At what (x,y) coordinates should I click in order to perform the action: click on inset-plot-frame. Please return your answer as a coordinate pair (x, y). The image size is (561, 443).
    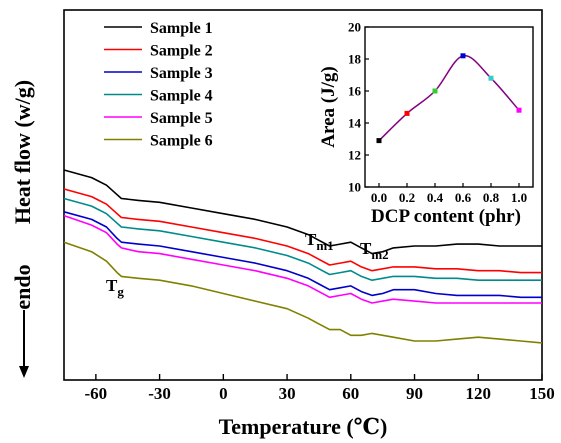
    Looking at the image, I should click on (449, 107).